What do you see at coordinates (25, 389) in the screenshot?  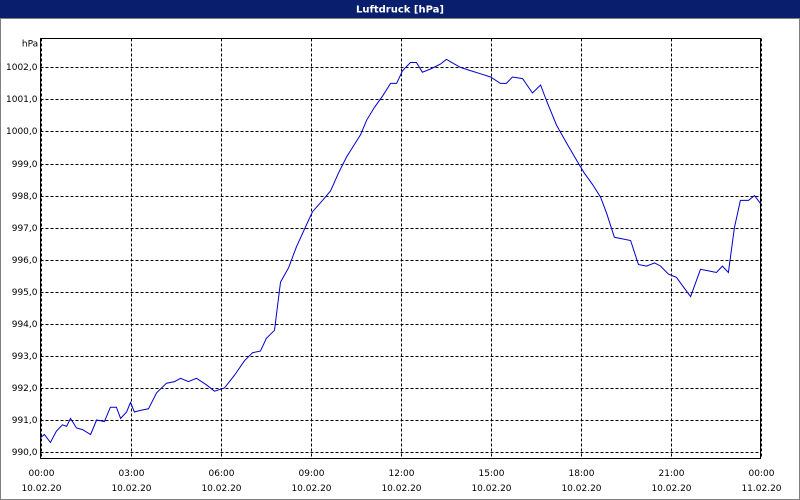 I see `y-tick-label: 992,0` at bounding box center [25, 389].